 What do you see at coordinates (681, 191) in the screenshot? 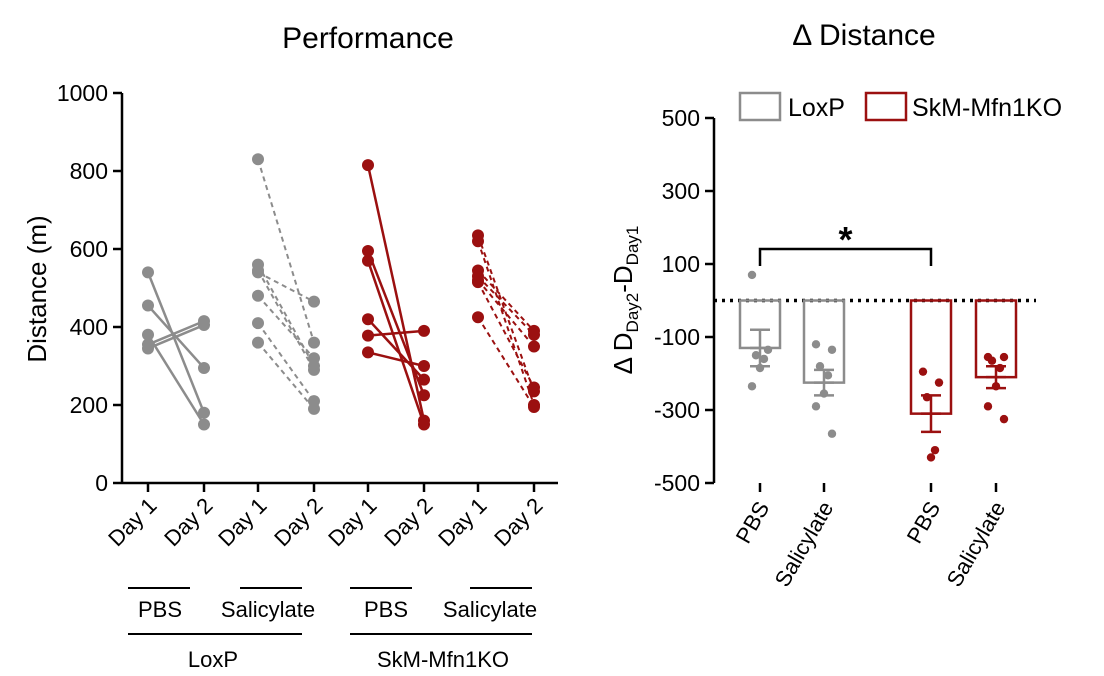
I see `delta-y-tick-label: 300` at bounding box center [681, 191].